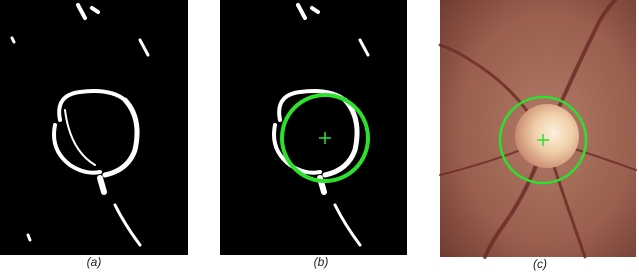 The height and width of the screenshot is (277, 639). I want to click on optic-disc, so click(547, 136).